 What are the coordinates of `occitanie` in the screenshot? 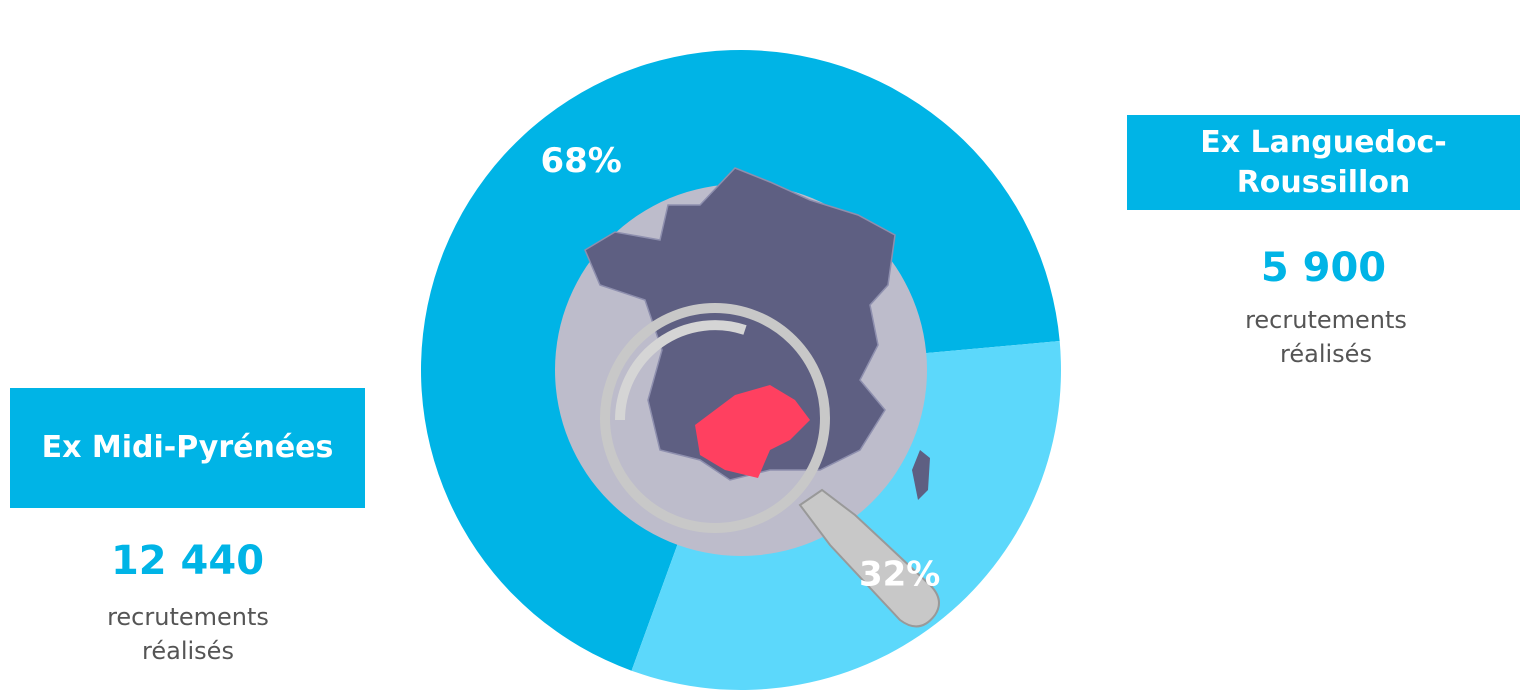 It's located at (752, 431).